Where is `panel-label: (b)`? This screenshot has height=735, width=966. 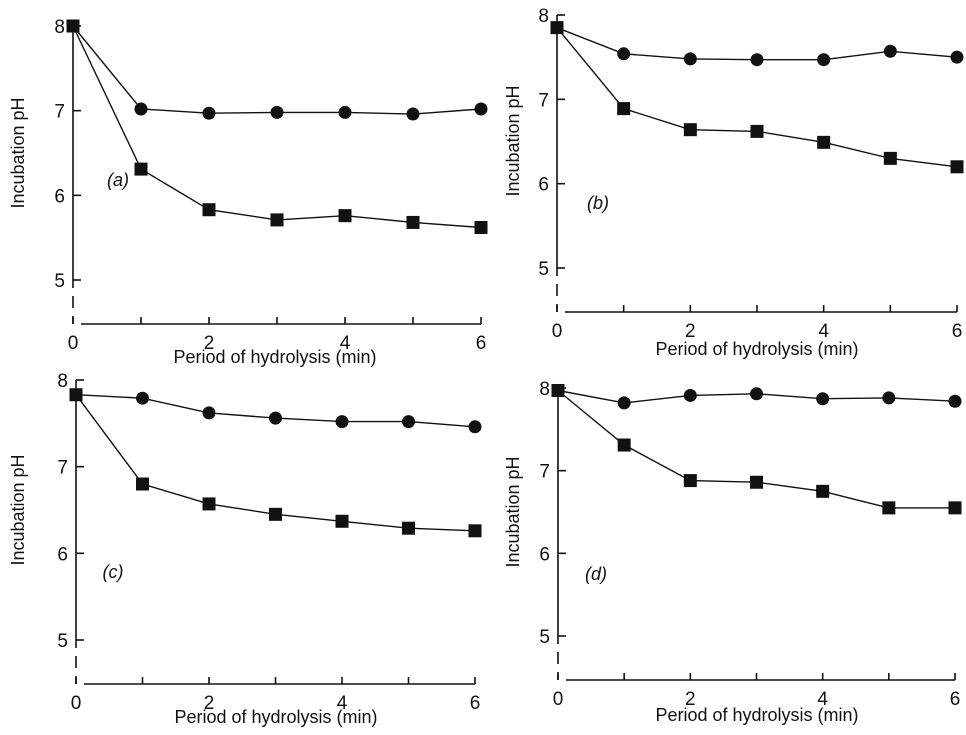
panel-label: (b) is located at coordinates (598, 203).